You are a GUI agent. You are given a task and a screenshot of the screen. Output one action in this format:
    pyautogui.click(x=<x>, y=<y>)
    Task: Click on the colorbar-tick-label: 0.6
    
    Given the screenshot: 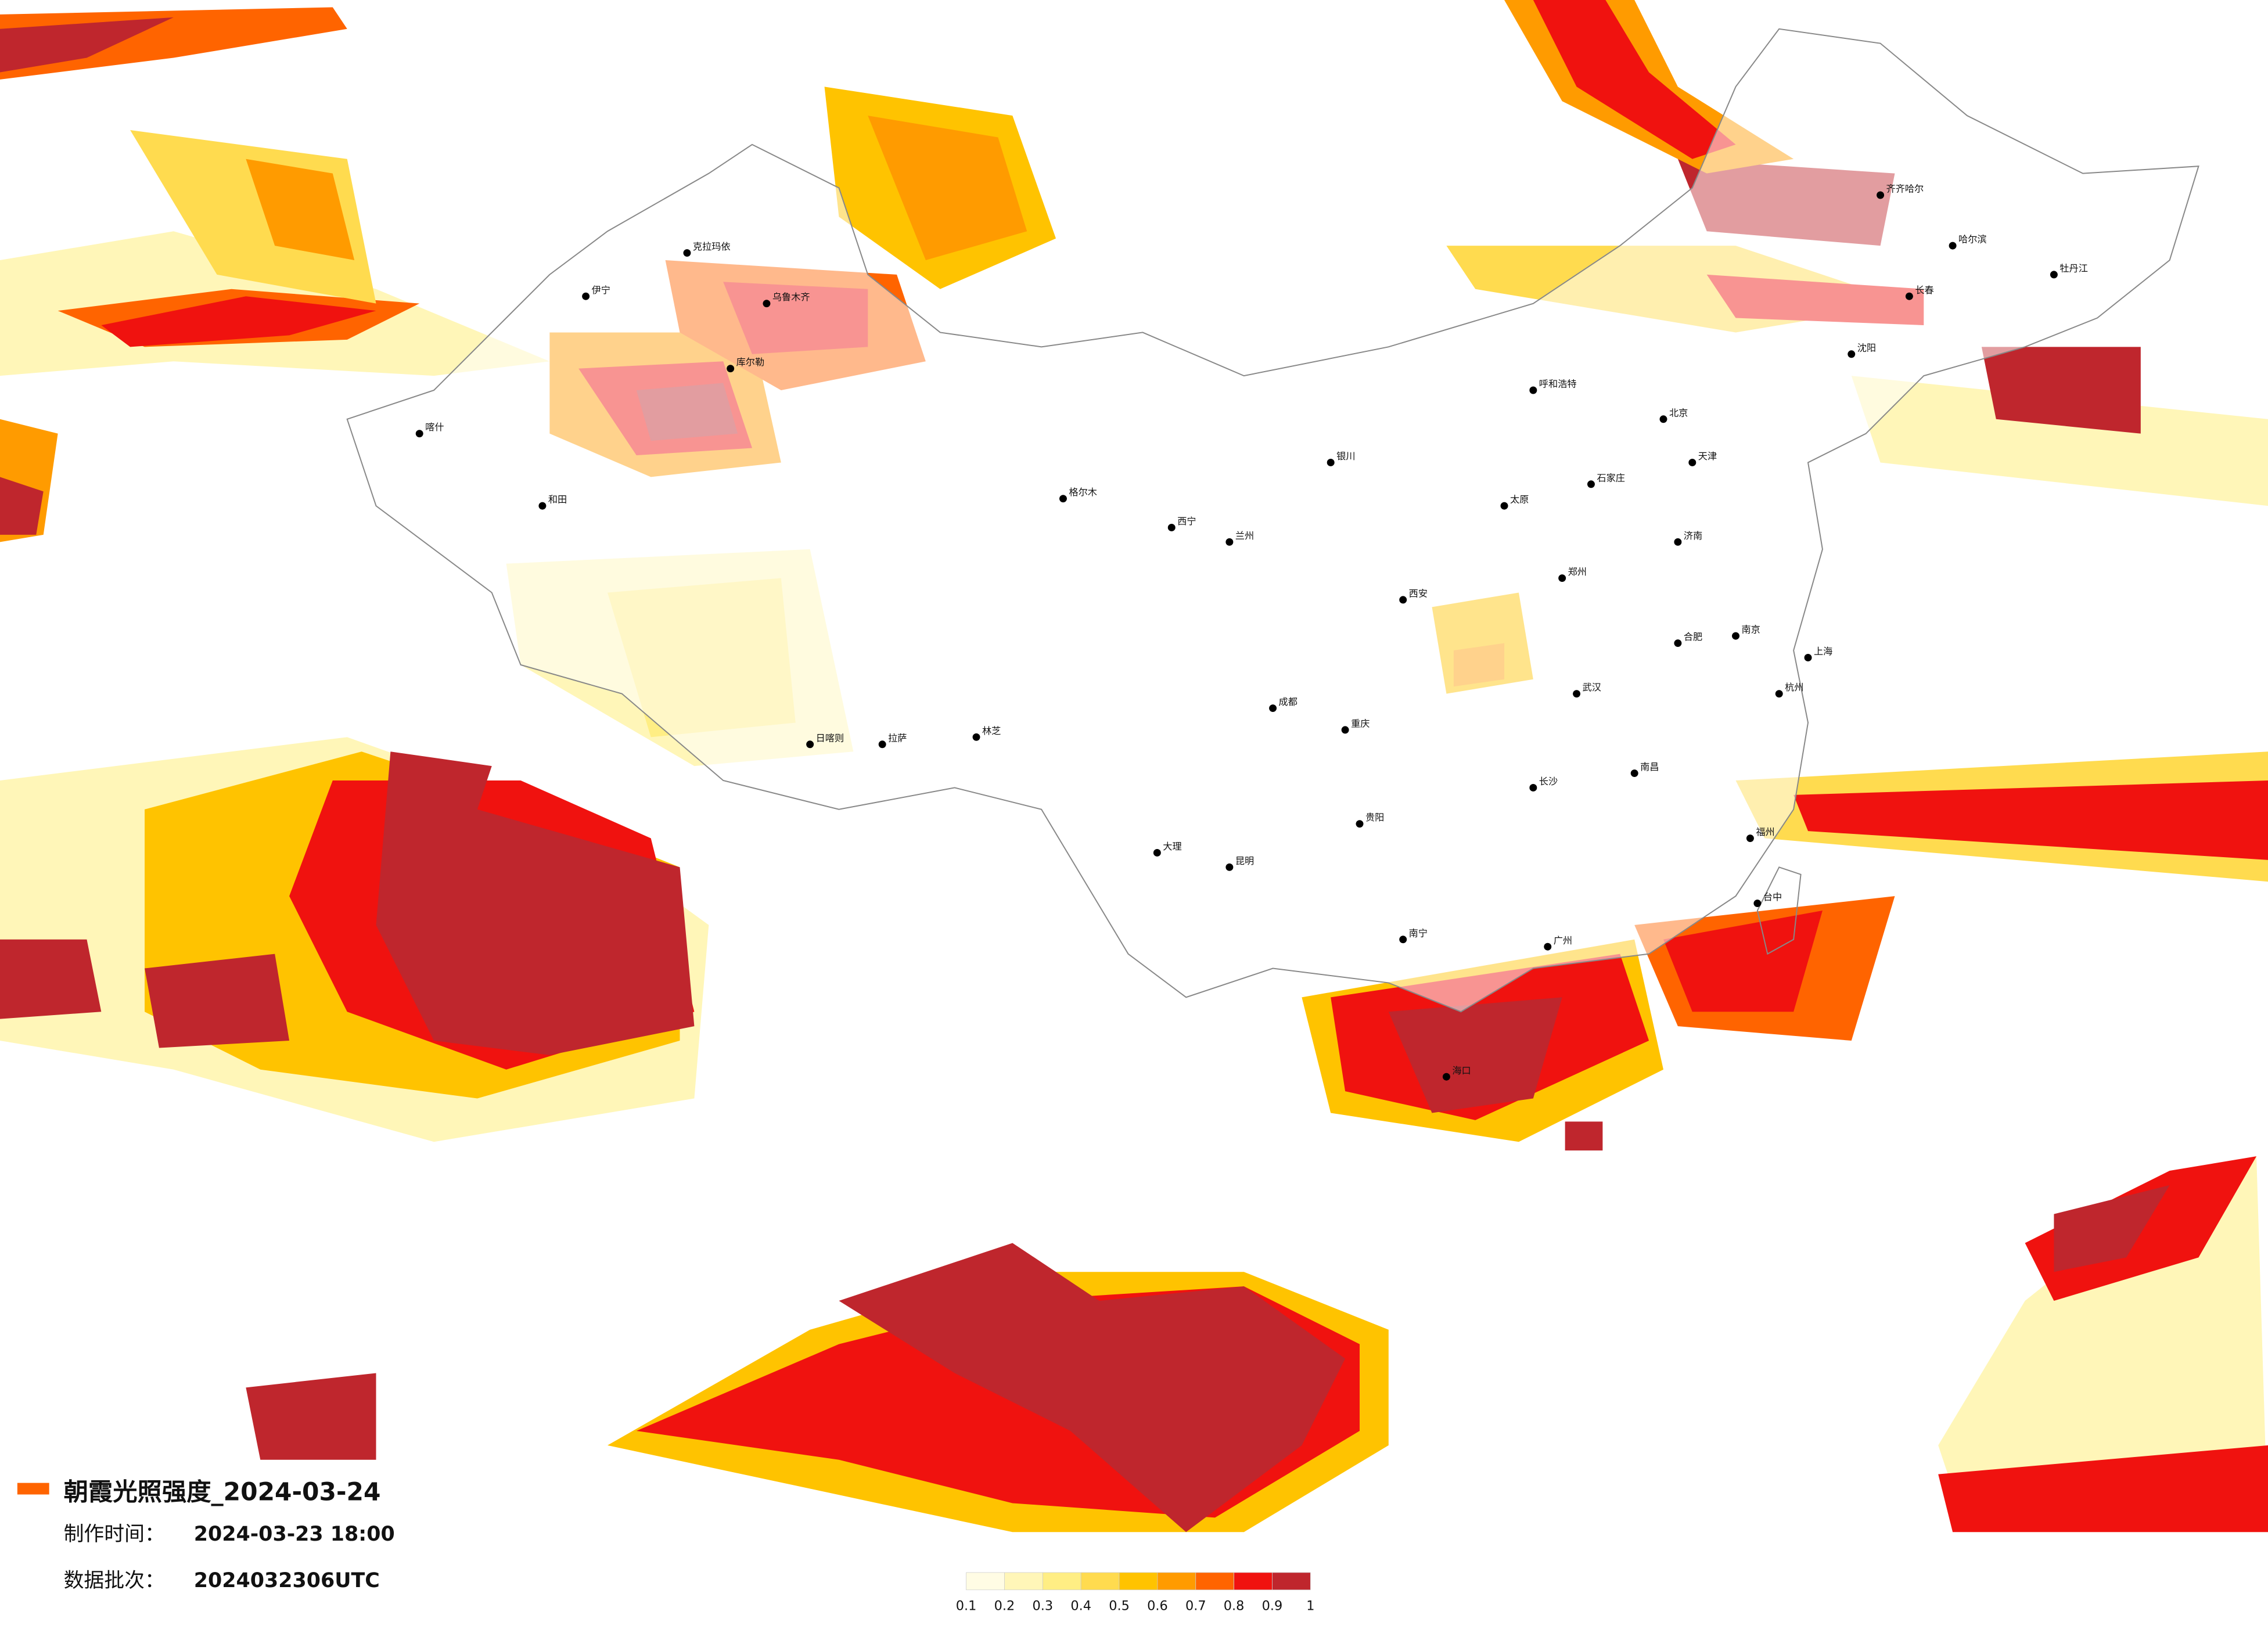 What is the action you would take?
    pyautogui.click(x=1157, y=1606)
    